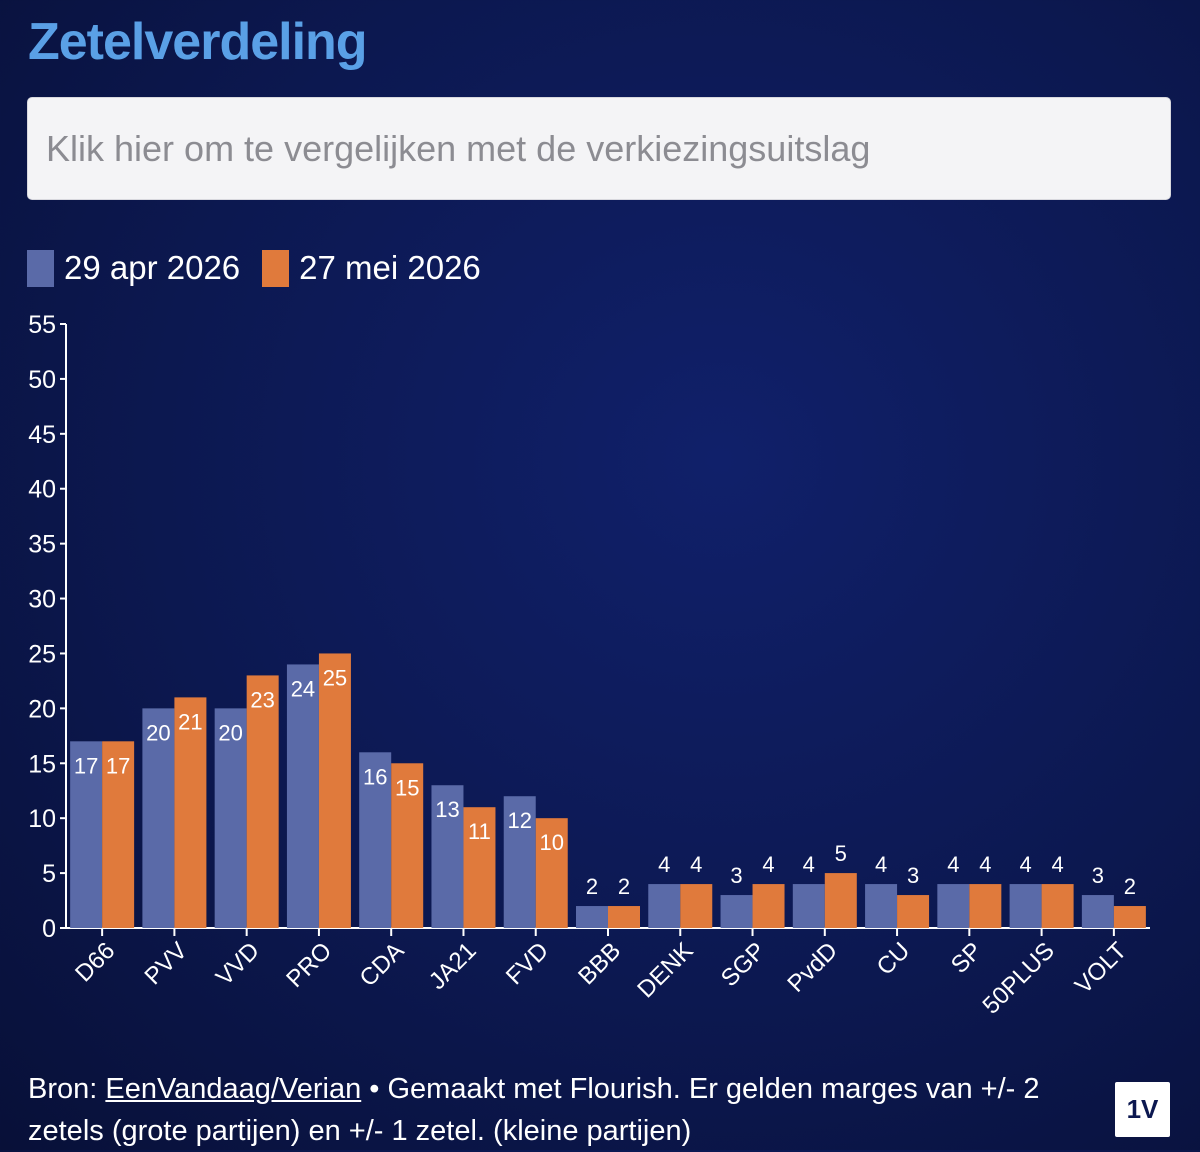  Describe the element at coordinates (551, 842) in the screenshot. I see `data-label: 10` at that location.